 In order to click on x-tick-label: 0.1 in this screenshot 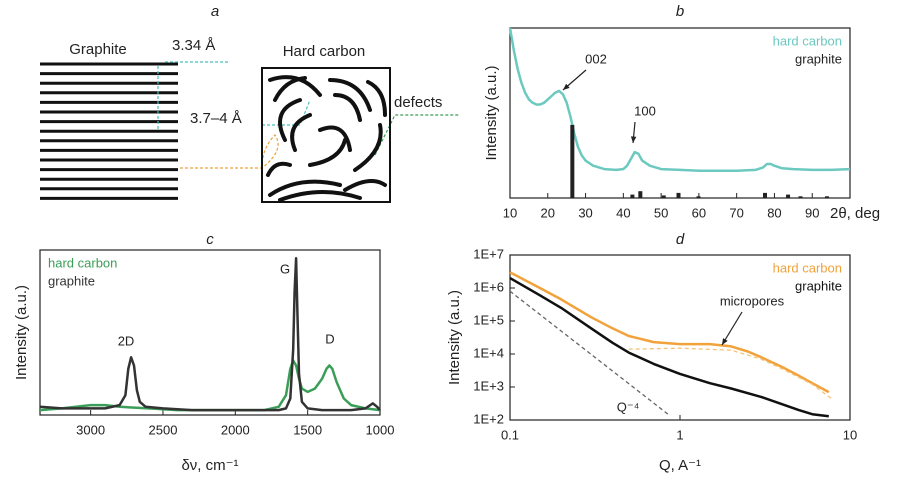, I will do `click(510, 434)`.